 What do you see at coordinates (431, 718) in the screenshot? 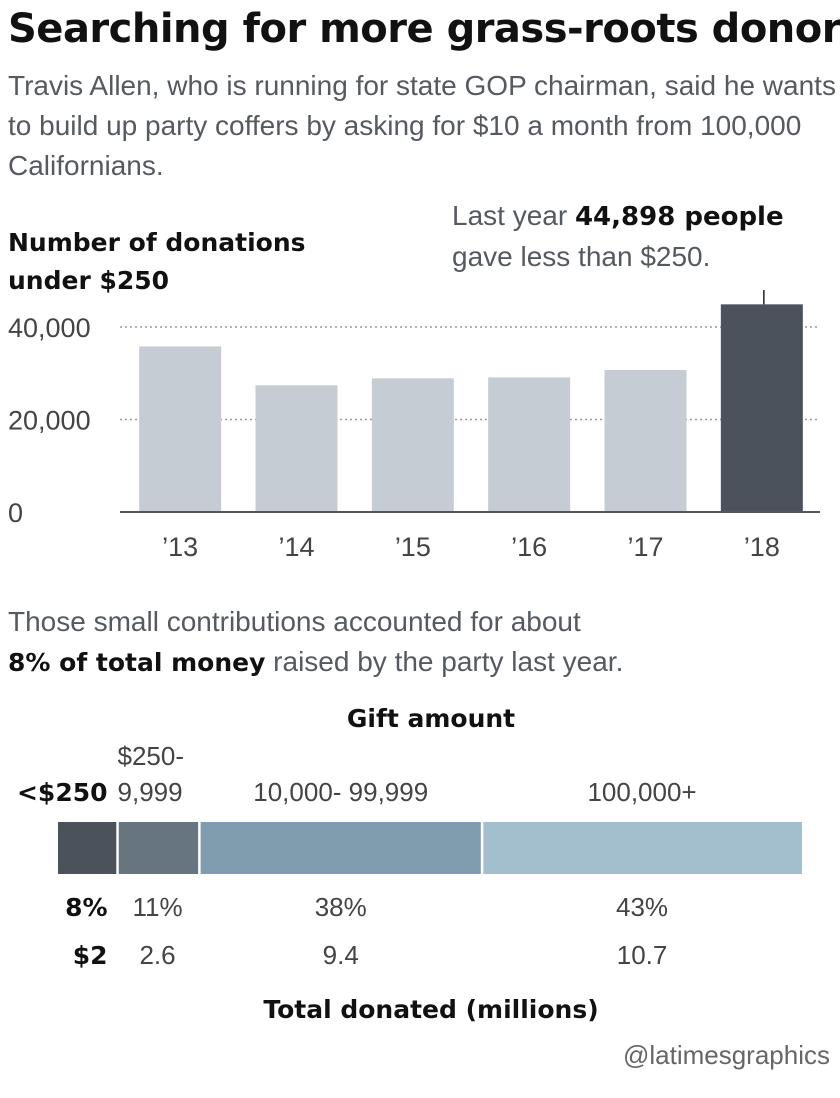
I see `gift-amount-title: Gift amount` at bounding box center [431, 718].